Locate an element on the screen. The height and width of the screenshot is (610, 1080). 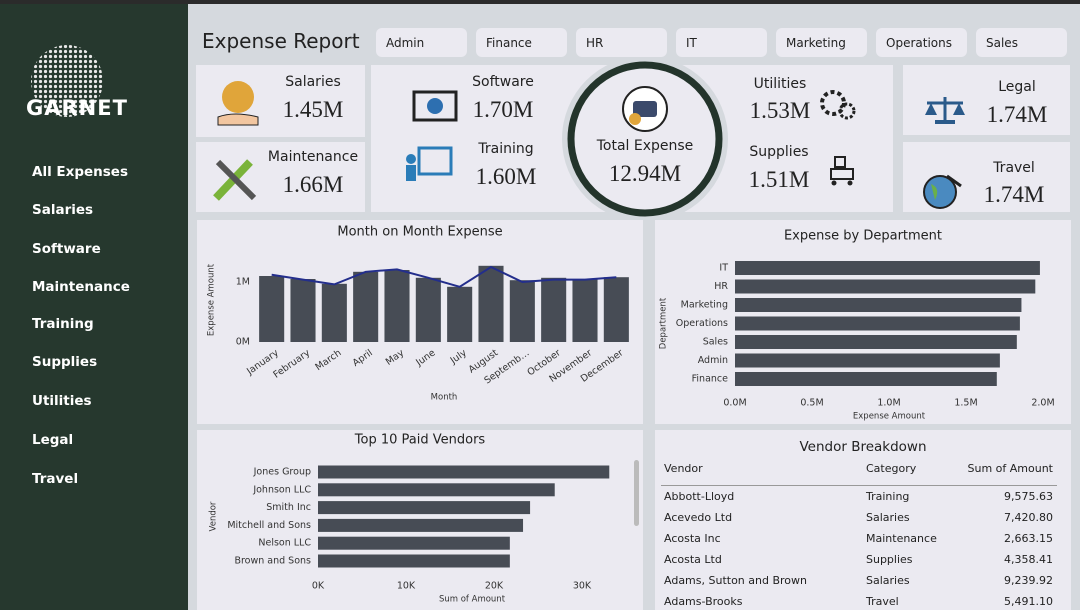
y-tick-label: Nelson LLC is located at coordinates (284, 543).